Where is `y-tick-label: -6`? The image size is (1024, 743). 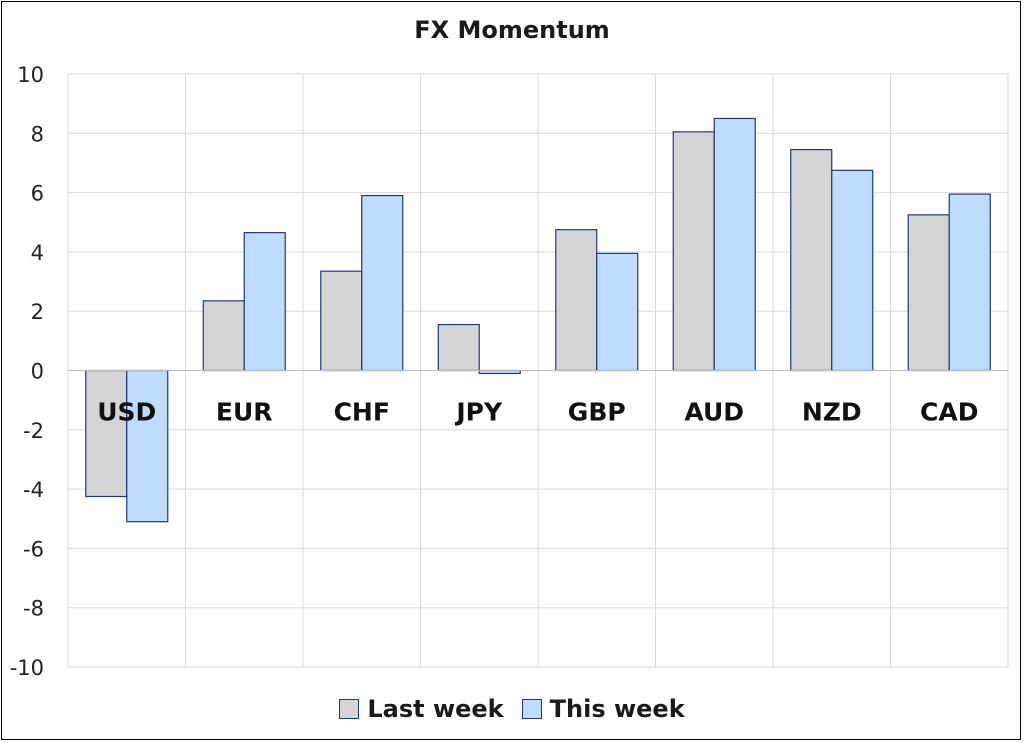
y-tick-label: -6 is located at coordinates (33, 549).